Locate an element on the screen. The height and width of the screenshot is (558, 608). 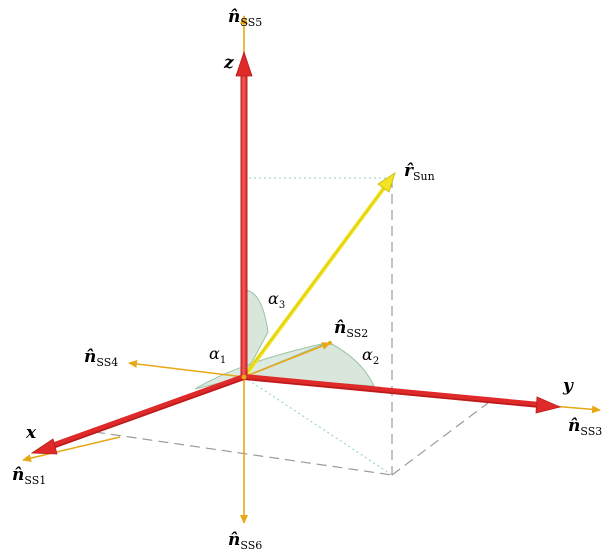
y-axis-shaft-shade is located at coordinates (392, 393).